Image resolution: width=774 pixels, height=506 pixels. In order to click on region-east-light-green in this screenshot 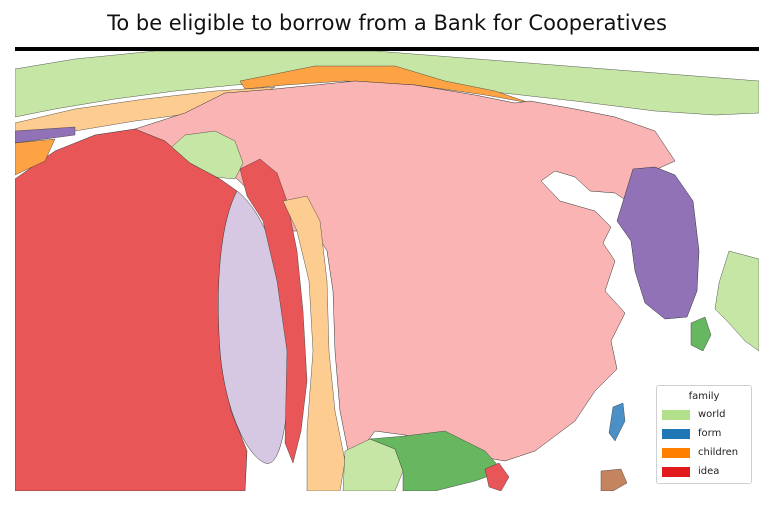, I will do `click(736, 301)`.